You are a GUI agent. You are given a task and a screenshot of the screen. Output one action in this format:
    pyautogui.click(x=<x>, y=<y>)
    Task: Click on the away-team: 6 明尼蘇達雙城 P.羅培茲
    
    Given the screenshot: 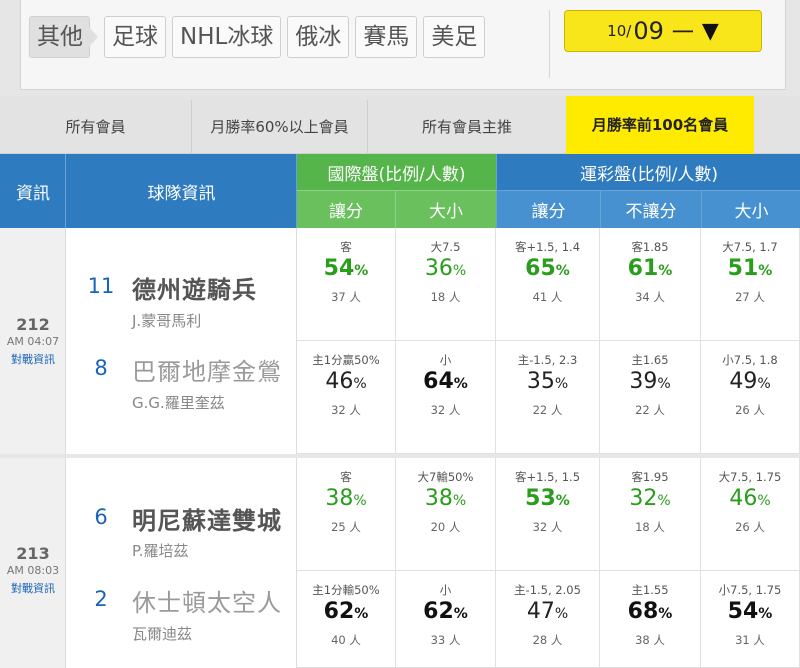 What is the action you would take?
    pyautogui.click(x=181, y=514)
    